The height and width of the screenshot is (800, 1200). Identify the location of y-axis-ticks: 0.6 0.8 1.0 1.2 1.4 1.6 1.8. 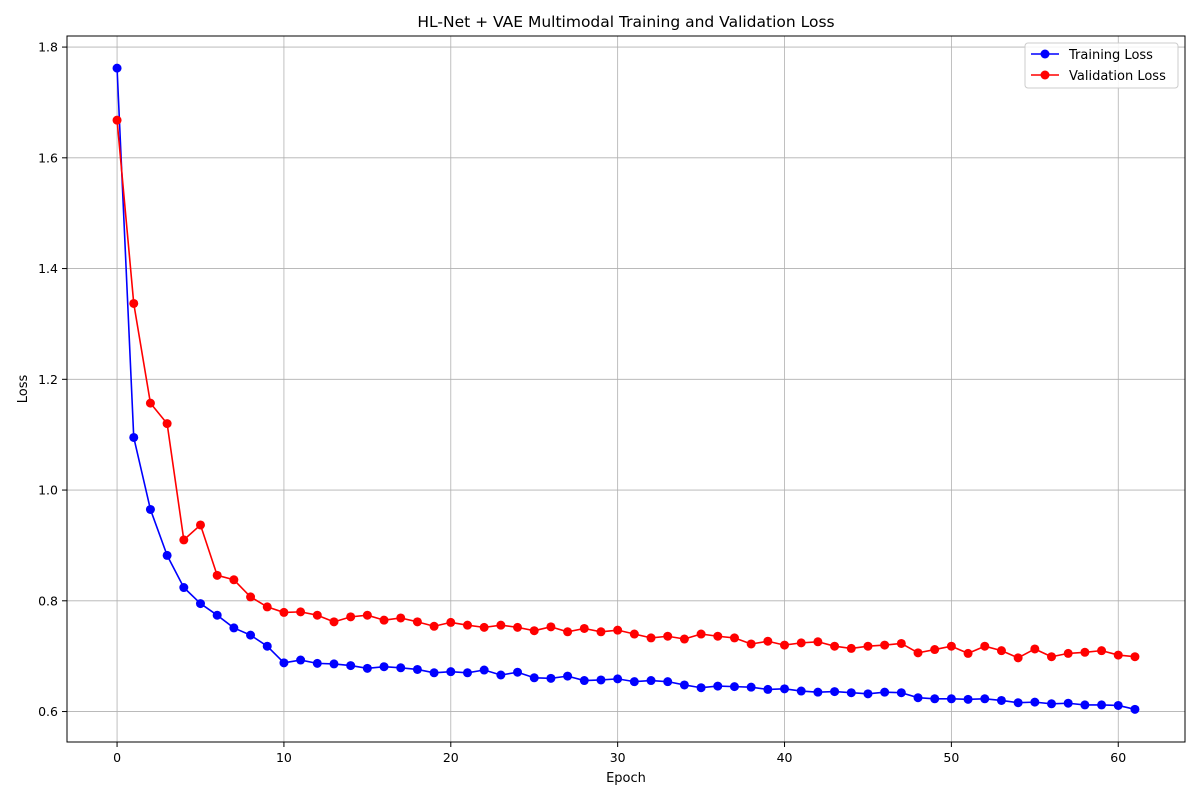
(52, 379).